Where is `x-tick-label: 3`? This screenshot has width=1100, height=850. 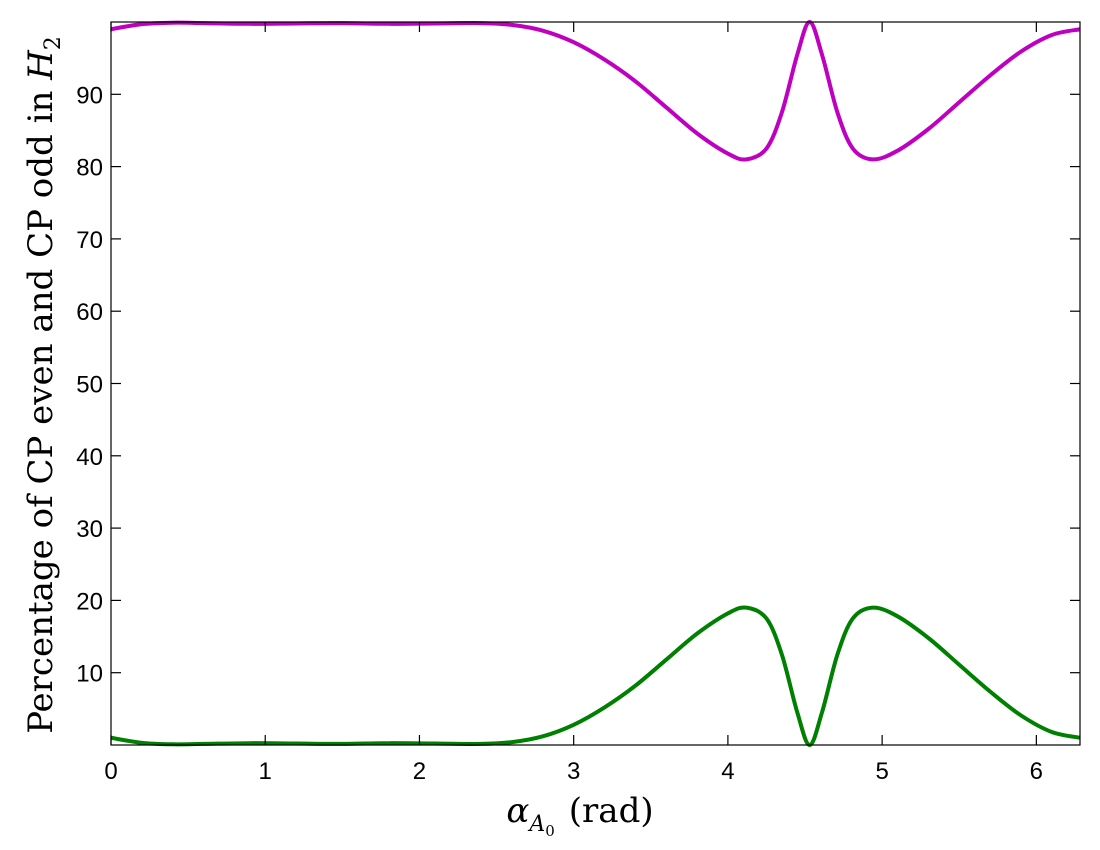 x-tick-label: 3 is located at coordinates (573, 771).